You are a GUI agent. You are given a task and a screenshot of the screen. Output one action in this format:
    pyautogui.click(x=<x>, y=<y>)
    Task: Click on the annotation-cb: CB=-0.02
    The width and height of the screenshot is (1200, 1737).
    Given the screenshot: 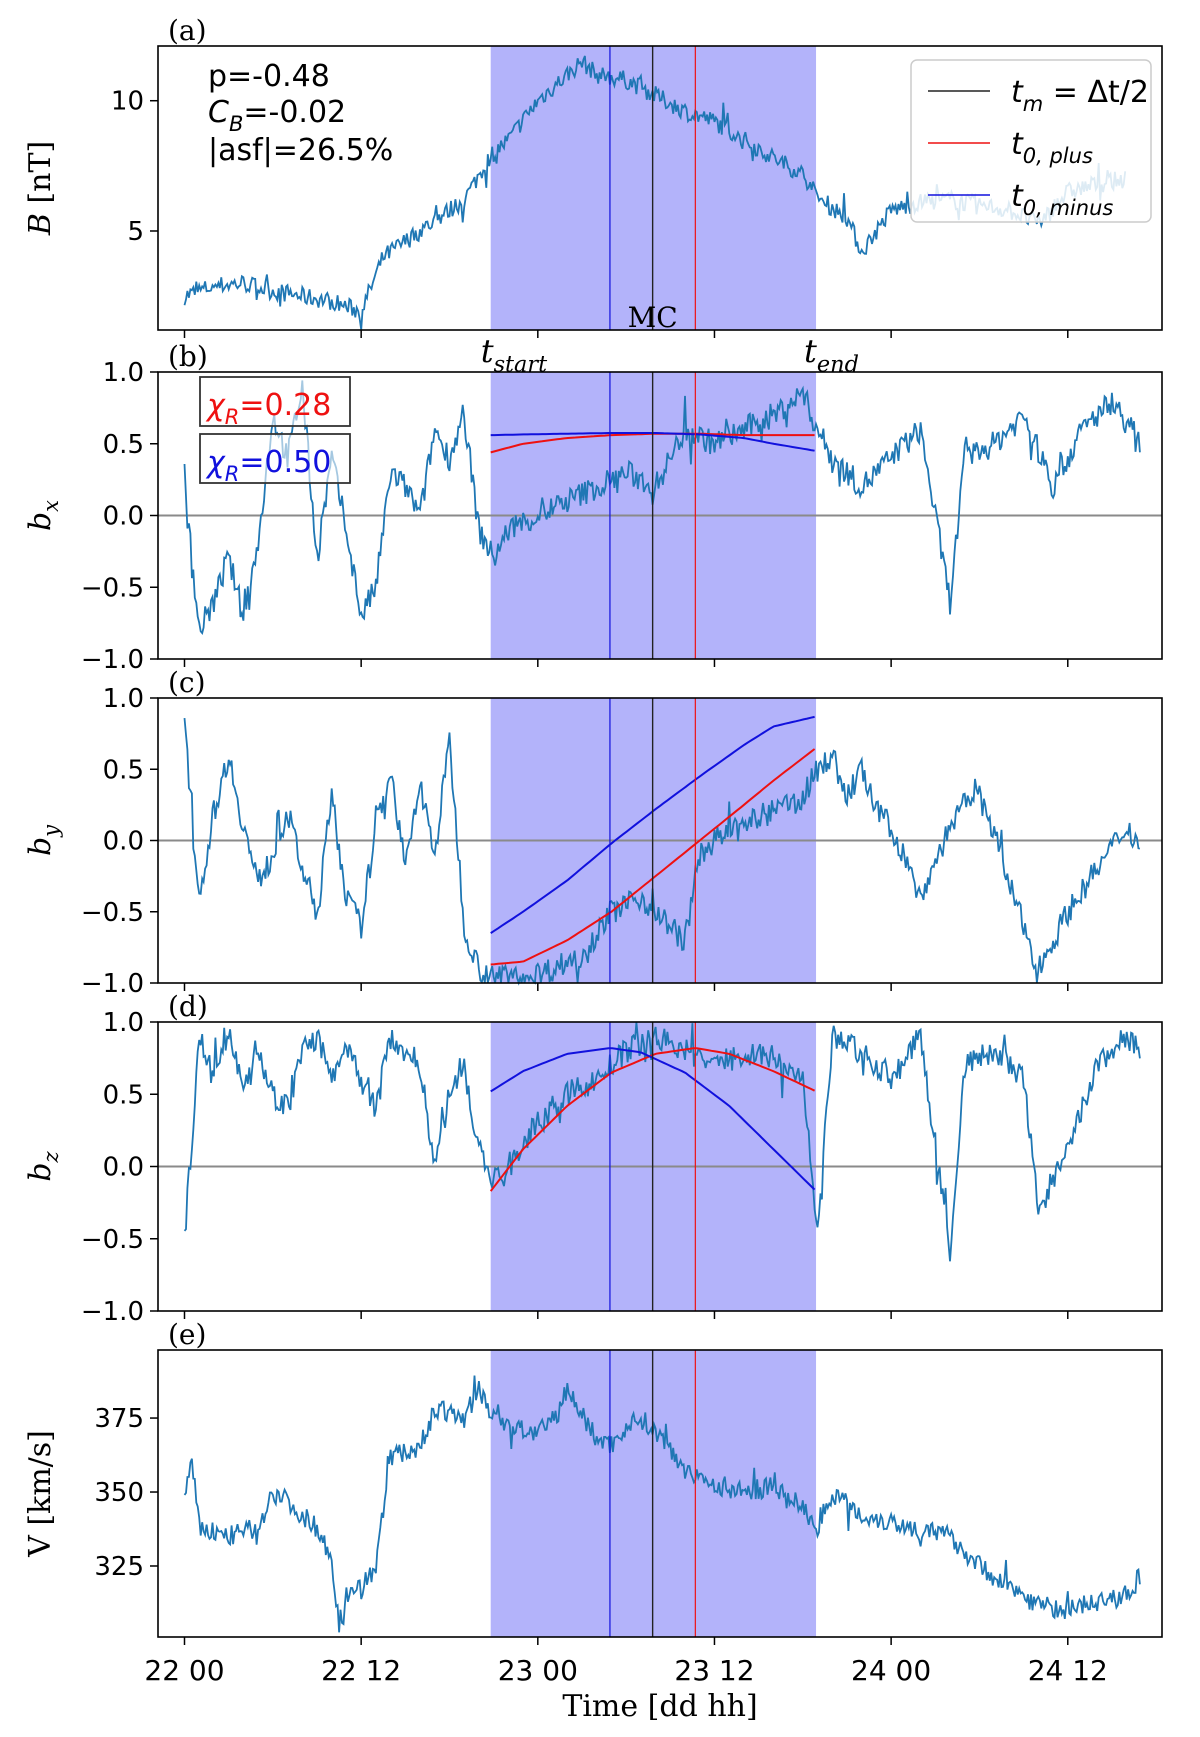 What is the action you would take?
    pyautogui.click(x=277, y=115)
    